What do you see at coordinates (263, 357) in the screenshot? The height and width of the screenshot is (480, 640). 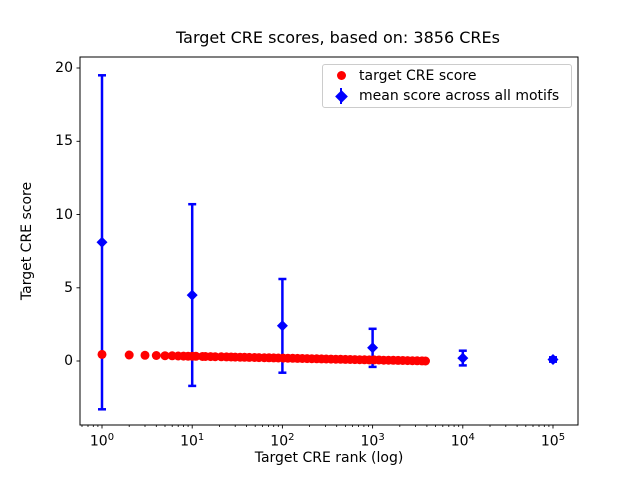 I see `target-cre-score-series` at bounding box center [263, 357].